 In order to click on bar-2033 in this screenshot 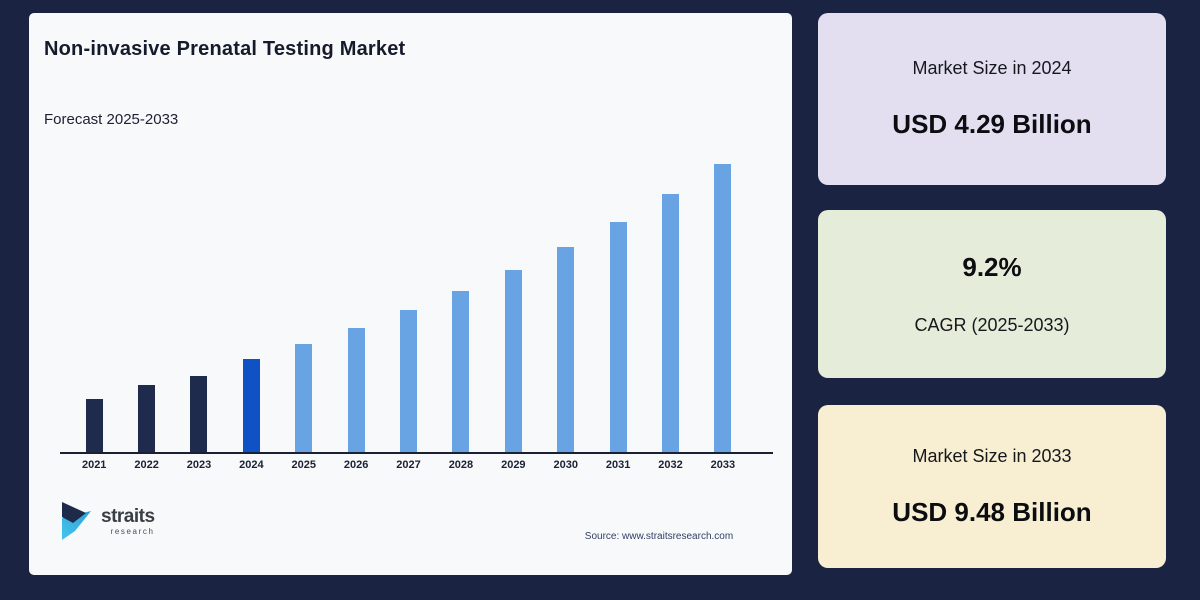, I will do `click(723, 308)`.